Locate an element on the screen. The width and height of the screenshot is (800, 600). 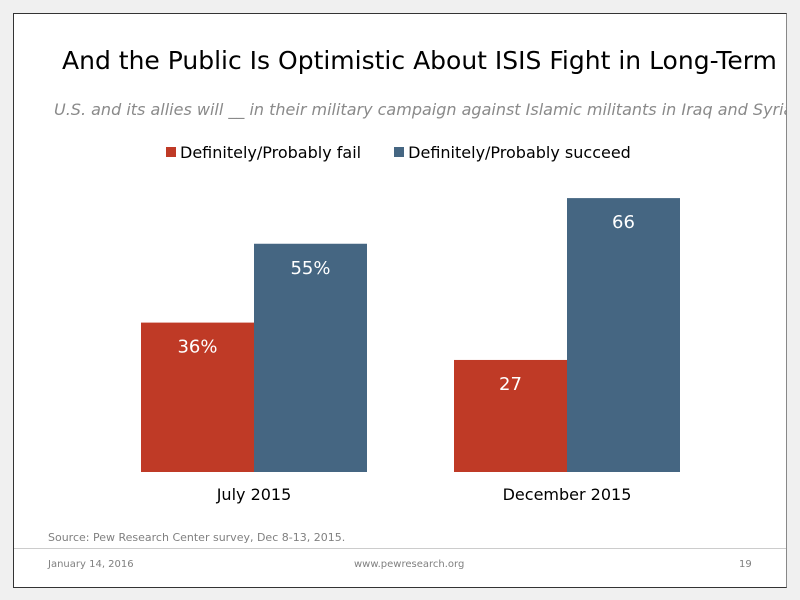
legend-item-fail: Definitely/Probably fail is located at coordinates (263, 152).